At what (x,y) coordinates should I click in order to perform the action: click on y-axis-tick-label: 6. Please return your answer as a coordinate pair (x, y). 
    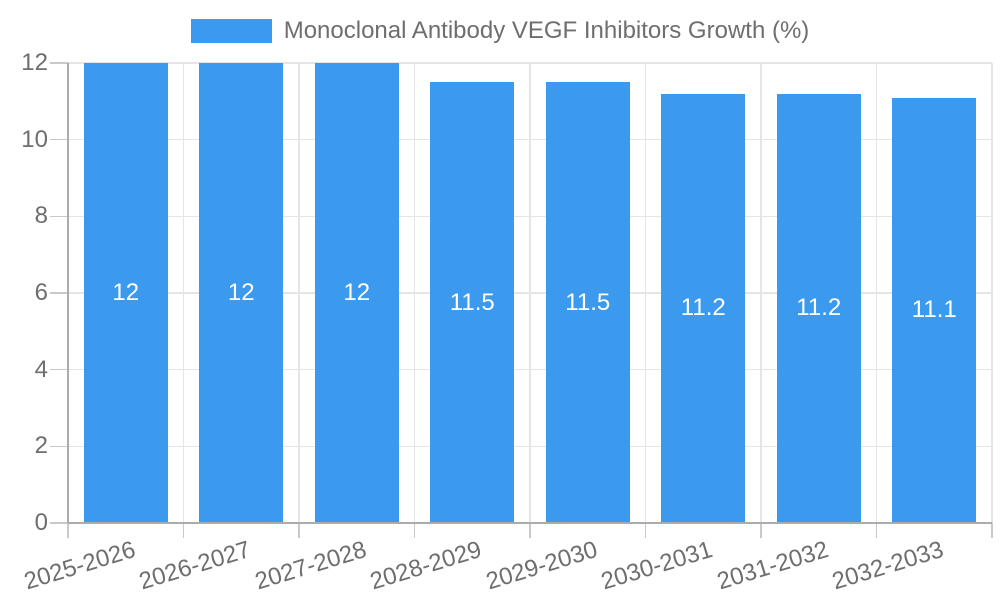
    Looking at the image, I should click on (41, 292).